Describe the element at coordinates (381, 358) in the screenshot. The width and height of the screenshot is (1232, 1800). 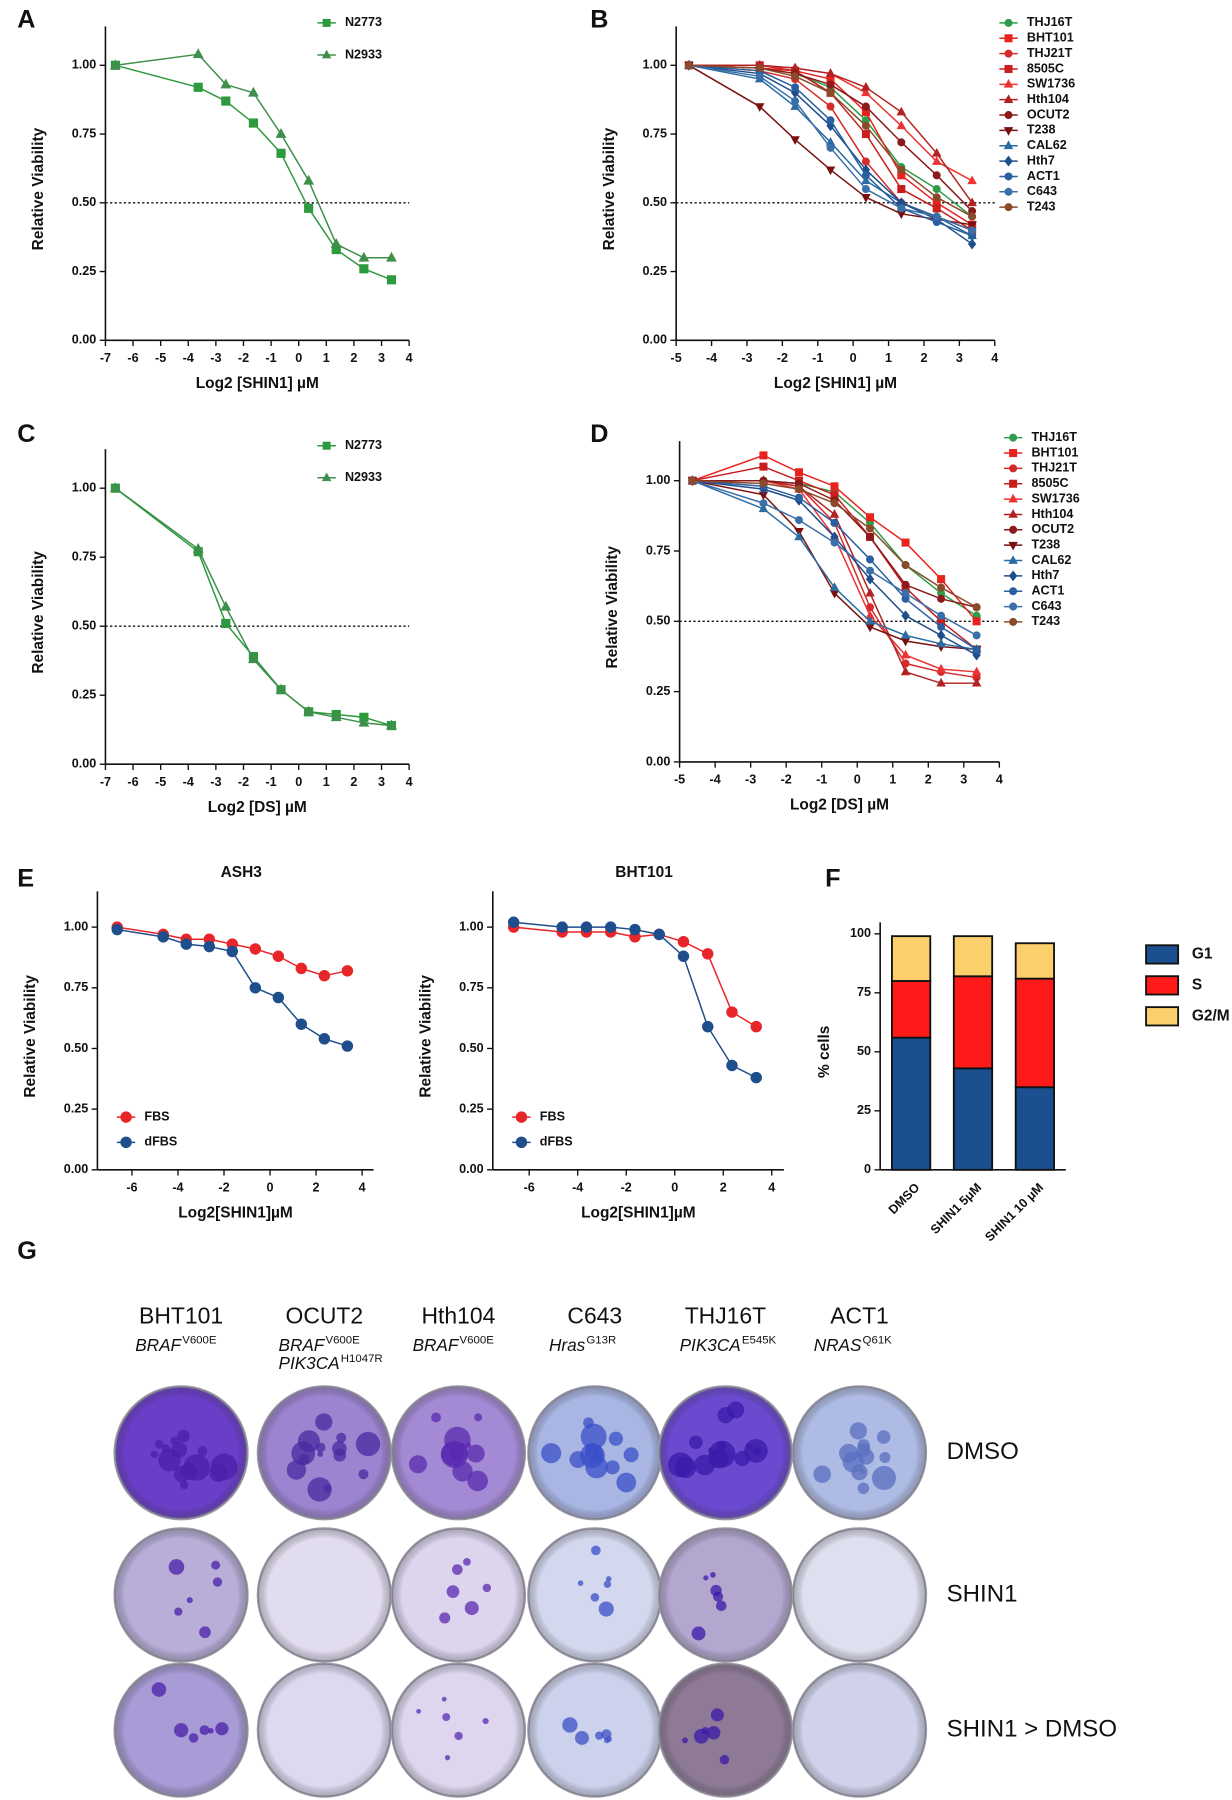
I see `x-tick-label: 3` at that location.